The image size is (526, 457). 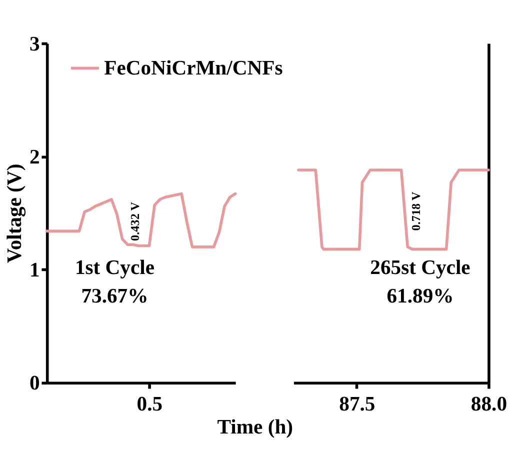 What do you see at coordinates (193, 69) in the screenshot?
I see `legend-label: FeCoNiCrMn/CNFs` at bounding box center [193, 69].